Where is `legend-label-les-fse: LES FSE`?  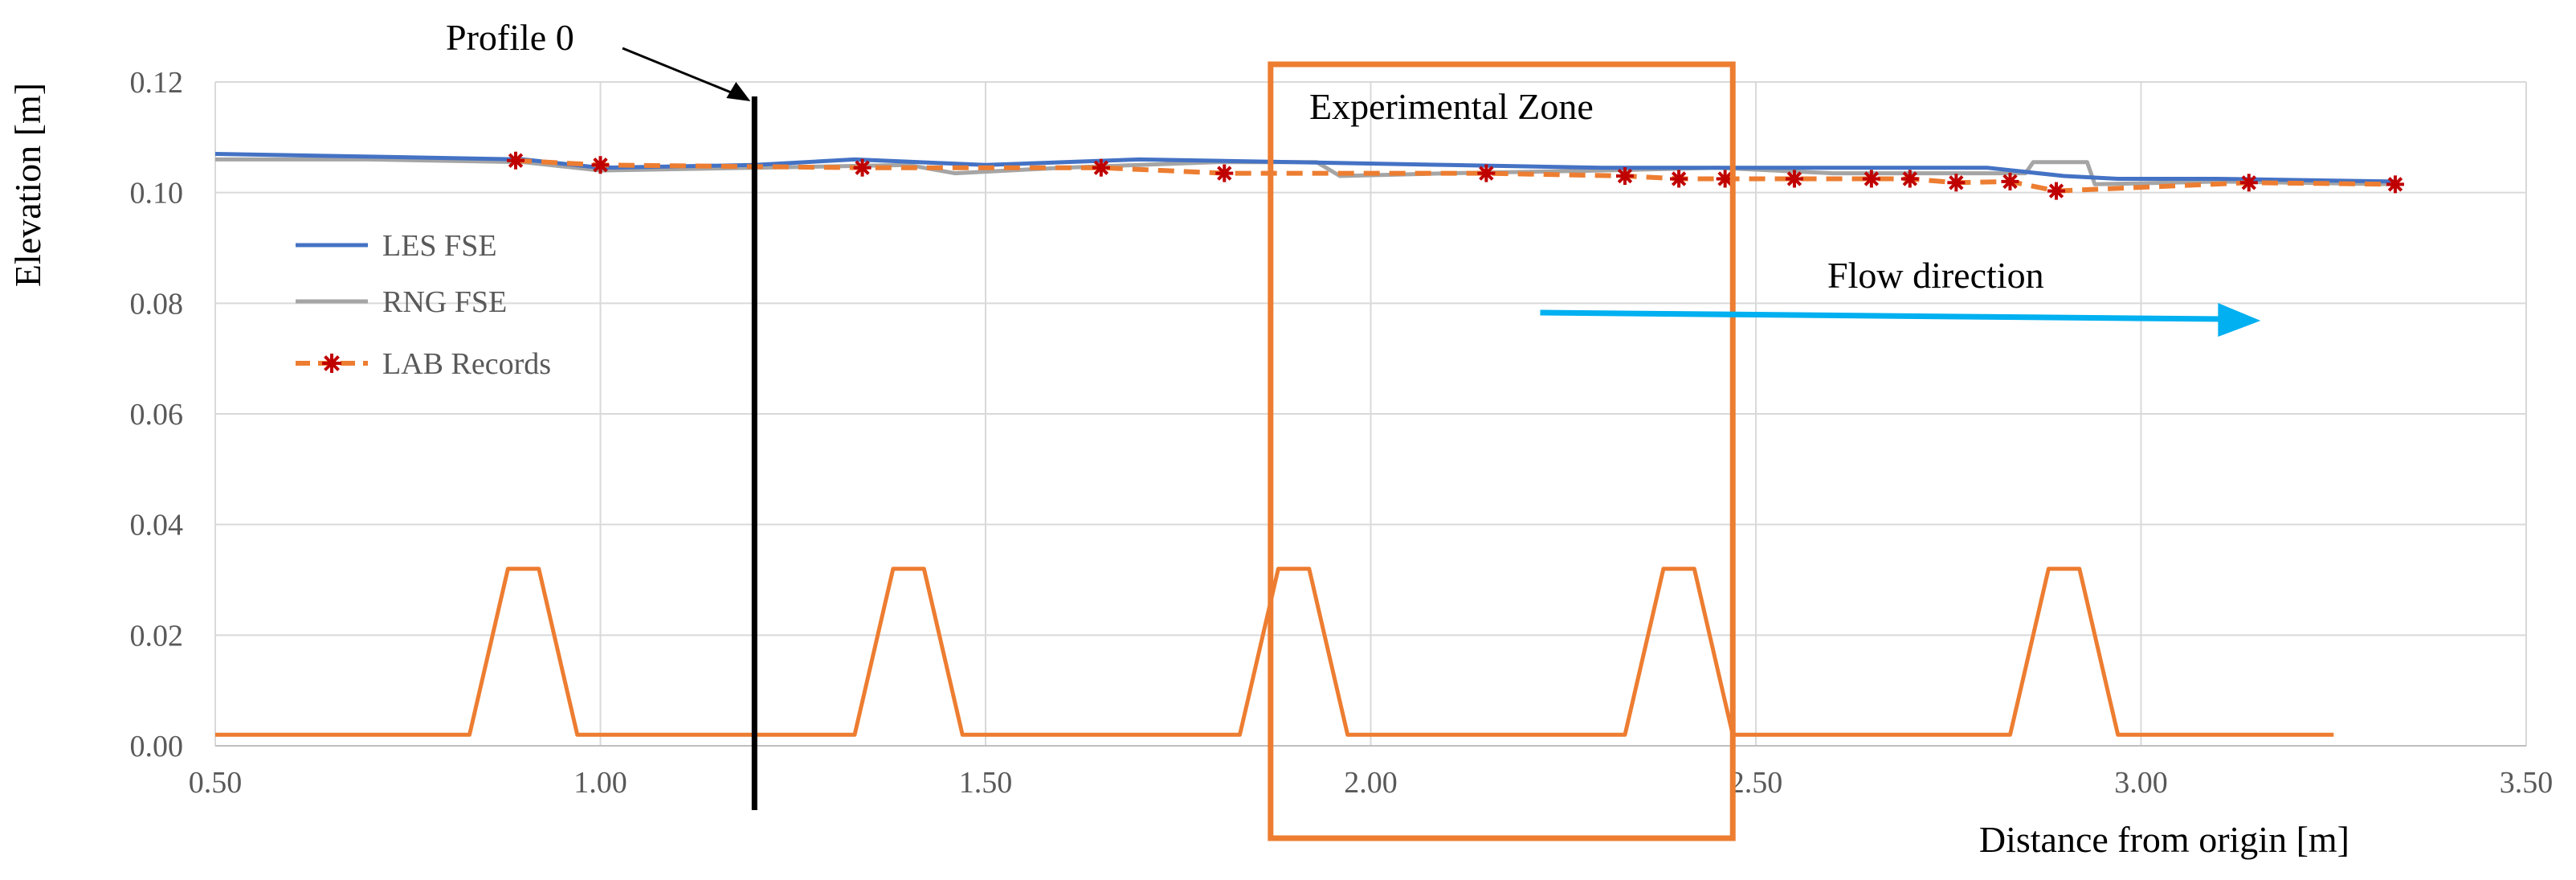
legend-label-les-fse: LES FSE is located at coordinates (439, 246).